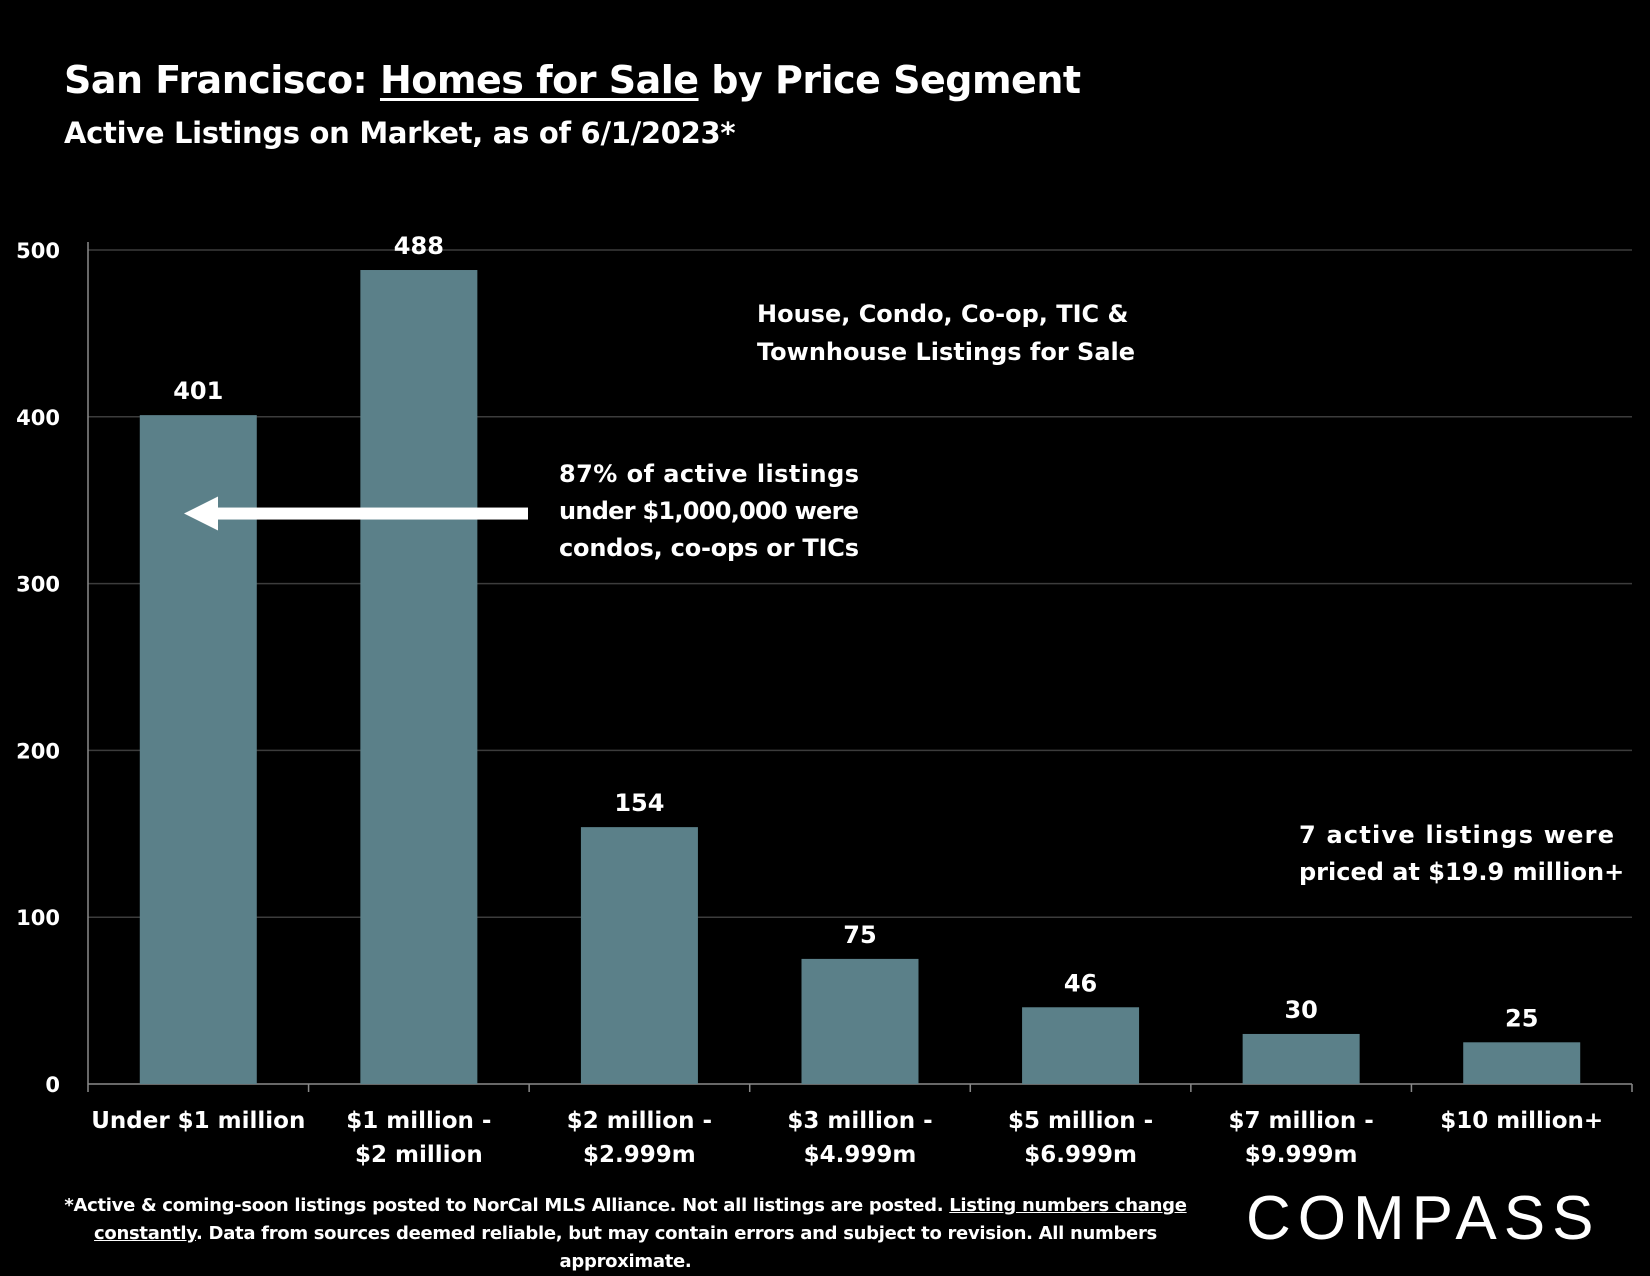  I want to click on x-tick-label: $4.999m, so click(860, 1155).